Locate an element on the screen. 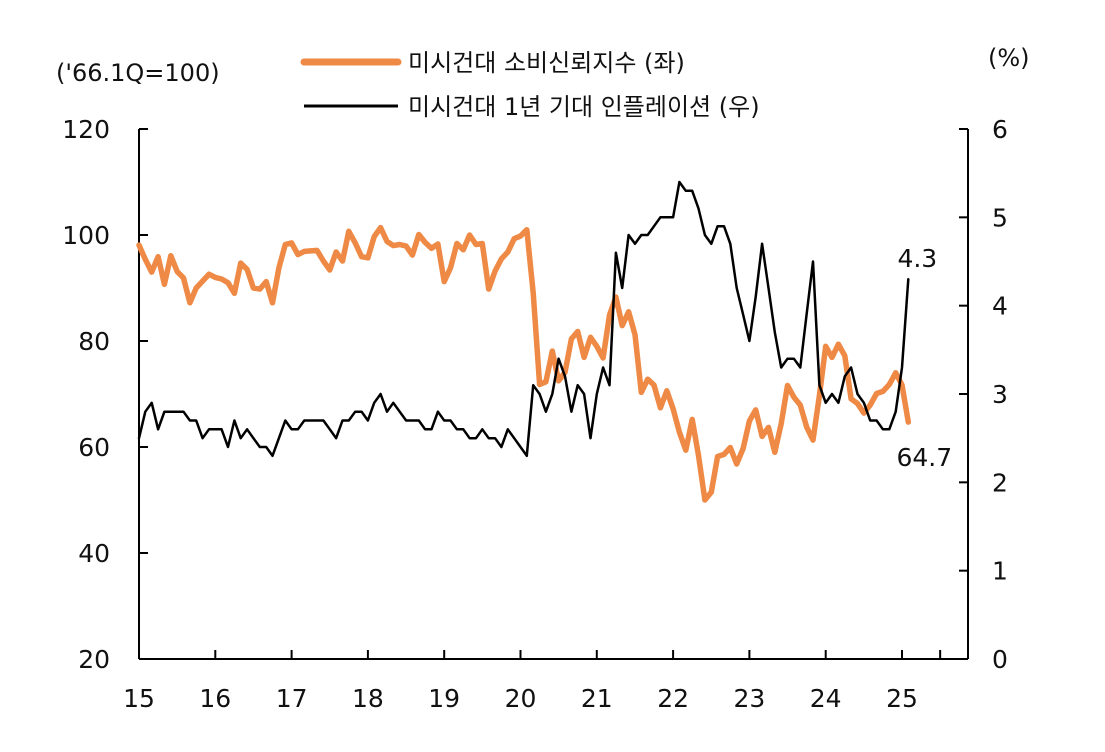 This screenshot has height=752, width=1105. x-tick-label: 15 is located at coordinates (139, 698).